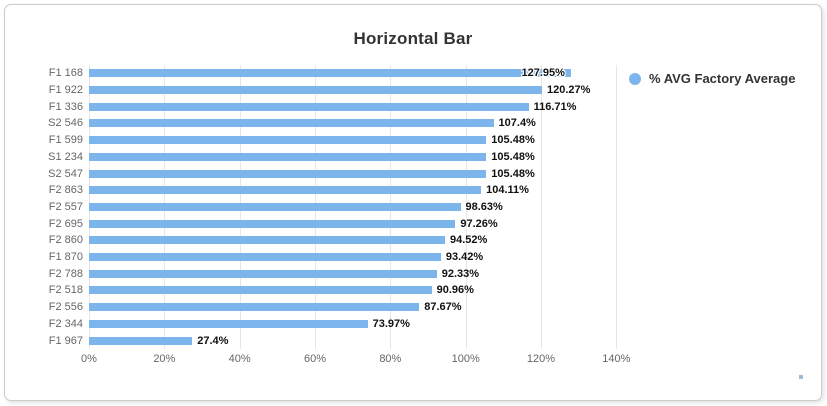  I want to click on category-label: S1 234, so click(65, 156).